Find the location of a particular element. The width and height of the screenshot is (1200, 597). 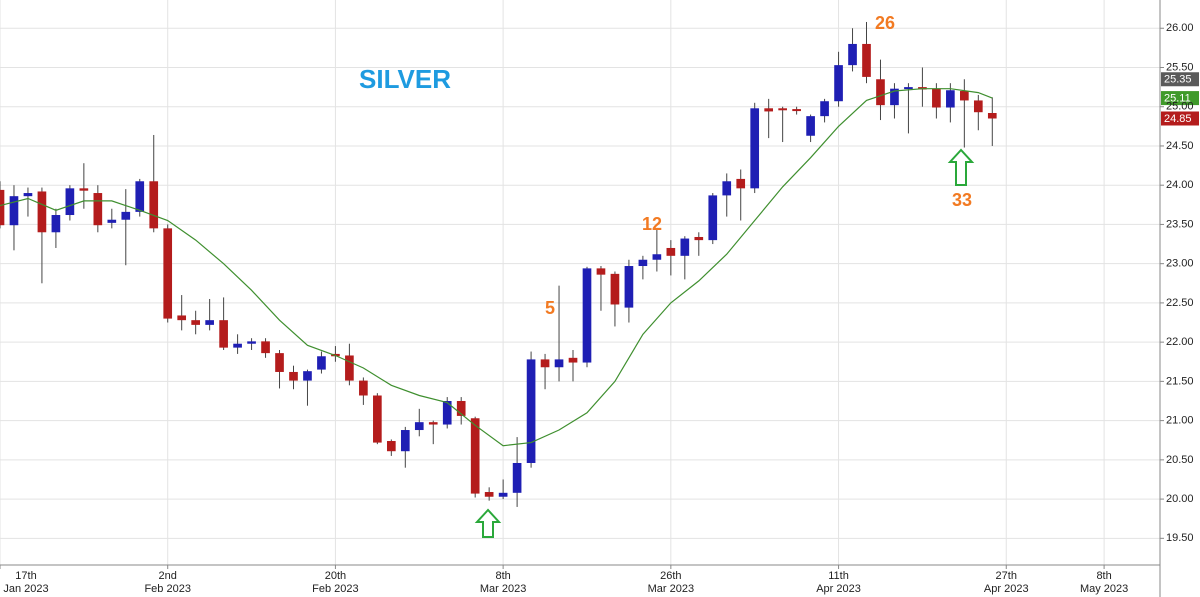

y-tick-label: 24.00 is located at coordinates (1180, 185).